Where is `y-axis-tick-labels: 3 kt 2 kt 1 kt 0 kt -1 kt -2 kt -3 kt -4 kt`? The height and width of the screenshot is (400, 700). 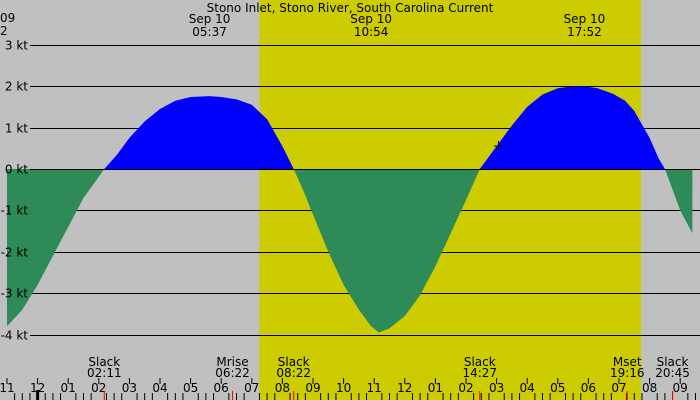 y-axis-tick-labels: 3 kt 2 kt 1 kt 0 kt -1 kt -2 kt -3 kt -4 kt is located at coordinates (15, 191).